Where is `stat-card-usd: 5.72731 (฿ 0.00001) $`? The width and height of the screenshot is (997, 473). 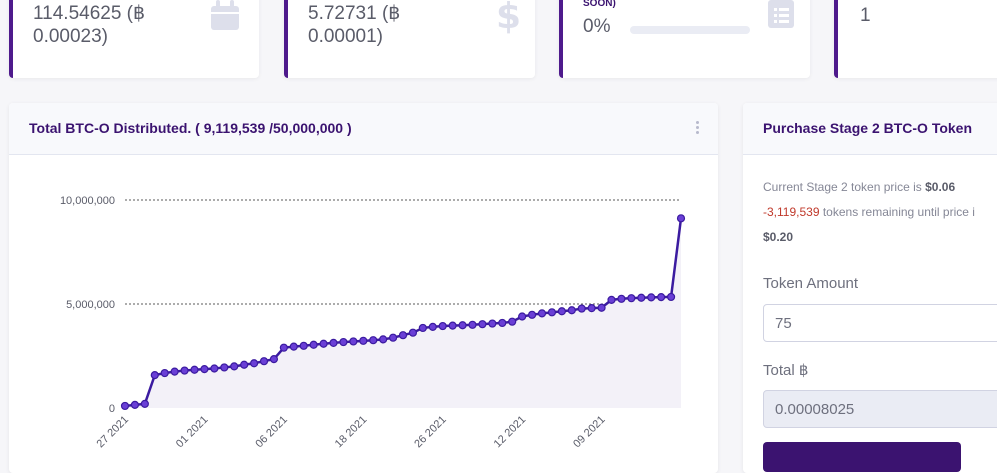 stat-card-usd: 5.72731 (฿ 0.00001) $ is located at coordinates (409, 39).